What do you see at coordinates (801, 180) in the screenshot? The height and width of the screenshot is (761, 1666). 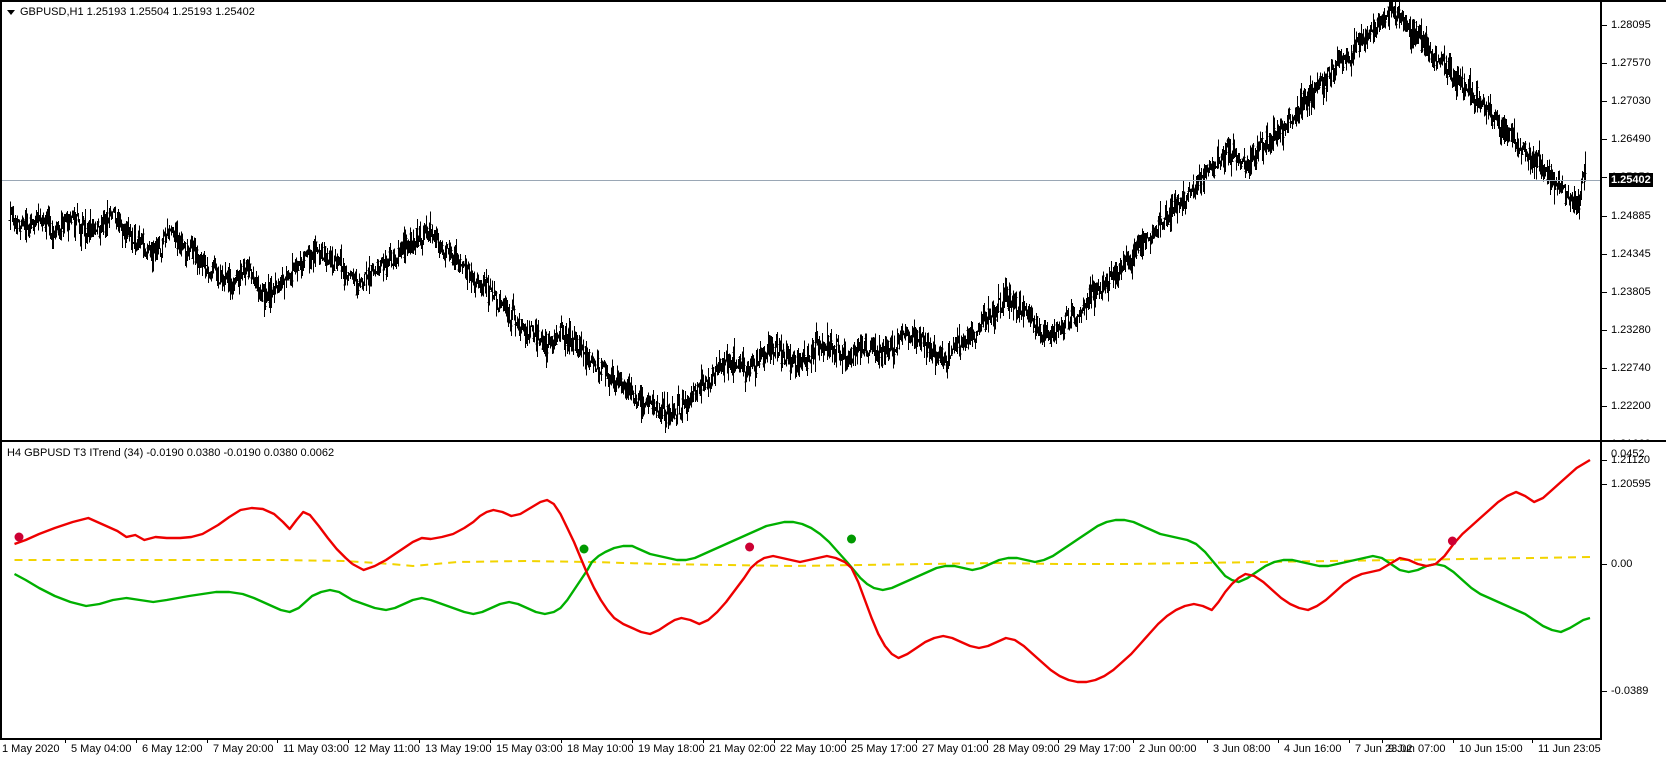 I see `current-price-line` at bounding box center [801, 180].